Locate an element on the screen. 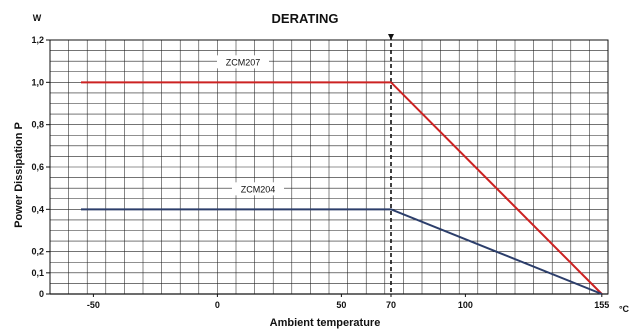 The width and height of the screenshot is (630, 330). y-tick-label: 0,4 is located at coordinates (37, 209).